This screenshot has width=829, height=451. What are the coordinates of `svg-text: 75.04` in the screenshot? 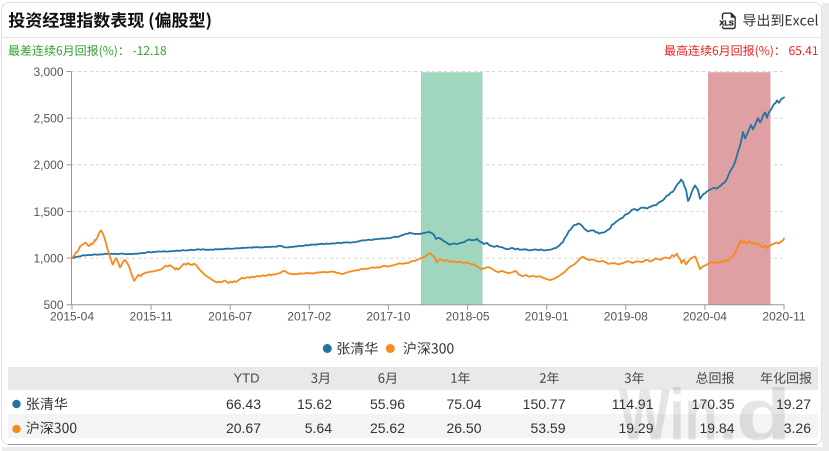 It's located at (463, 404).